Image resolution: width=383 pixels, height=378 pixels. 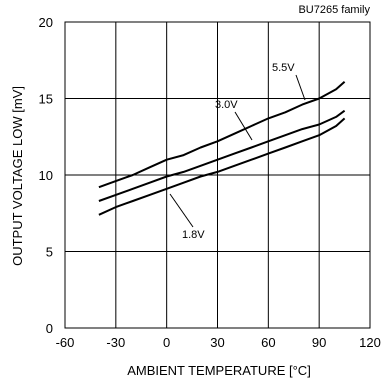 I want to click on x-tick-label: 0, so click(x=166, y=342).